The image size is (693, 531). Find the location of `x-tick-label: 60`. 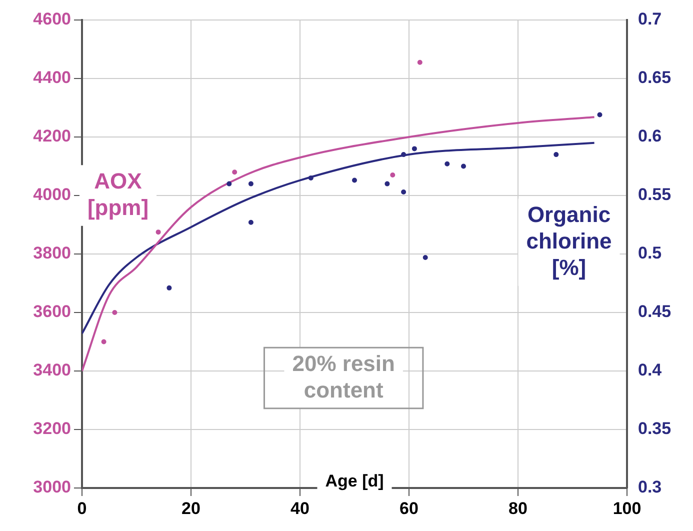

x-tick-label: 60 is located at coordinates (409, 508).